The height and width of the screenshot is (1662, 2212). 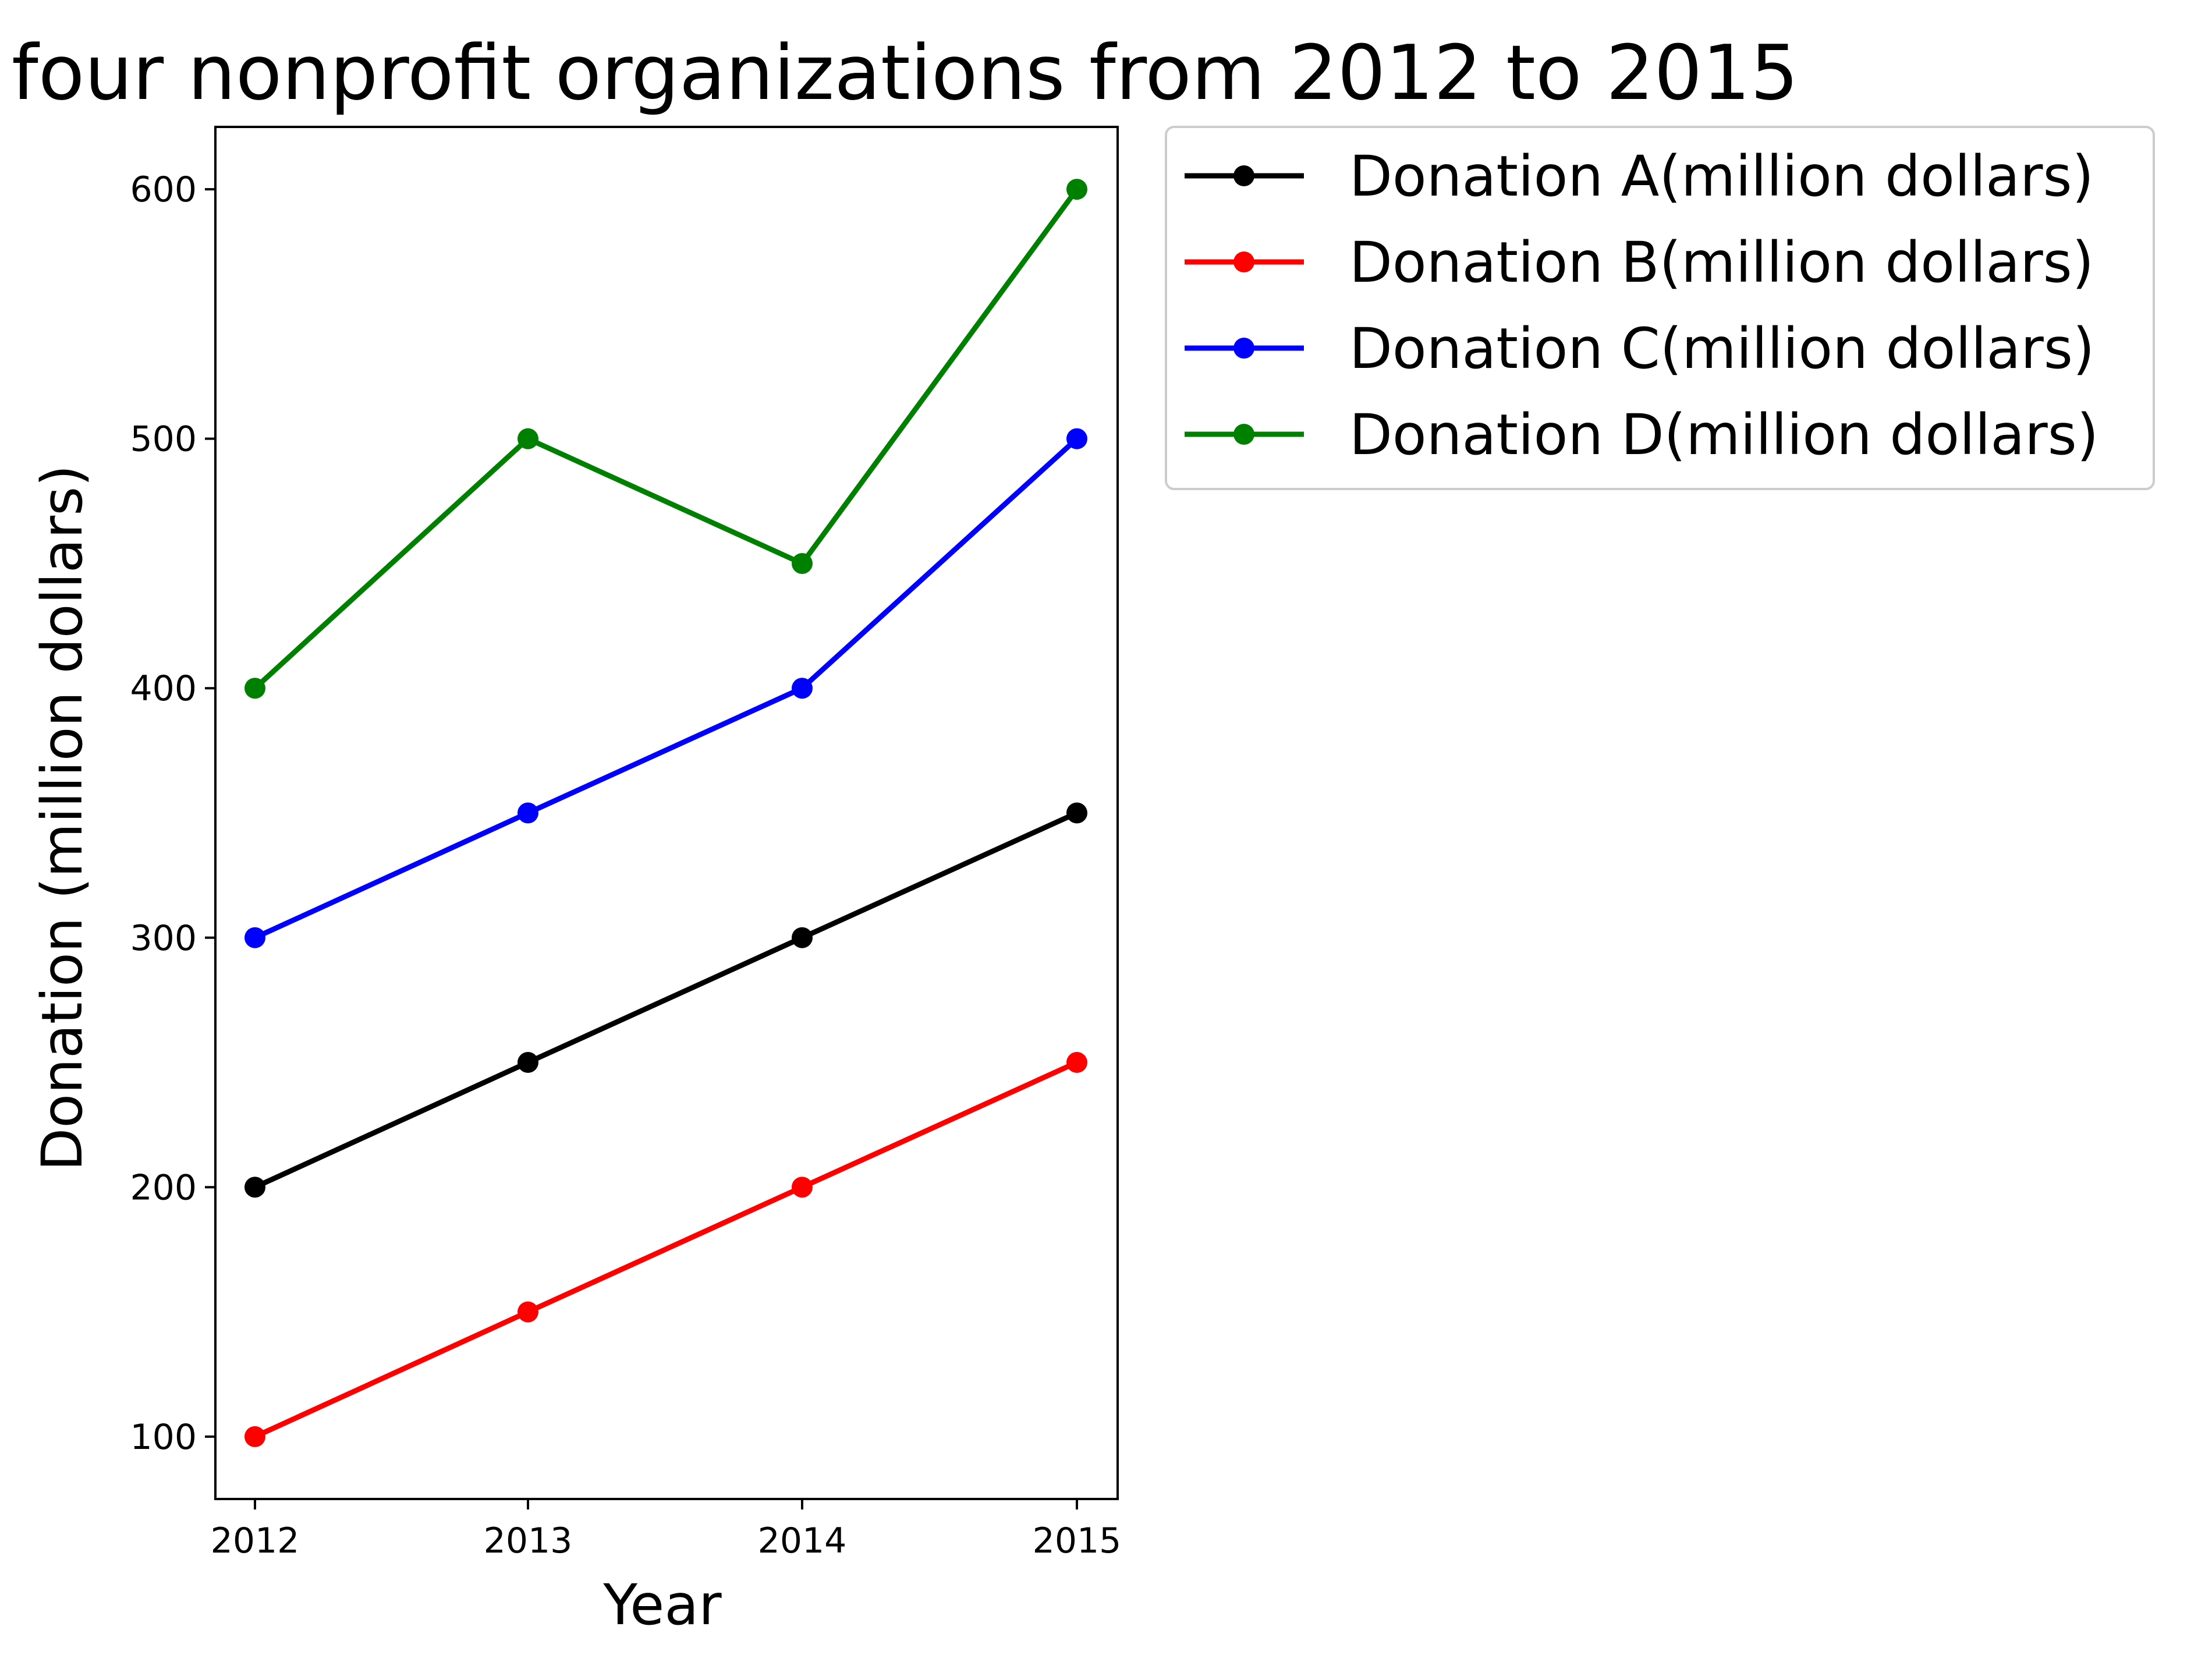 I want to click on legend-box, so click(x=1660, y=308).